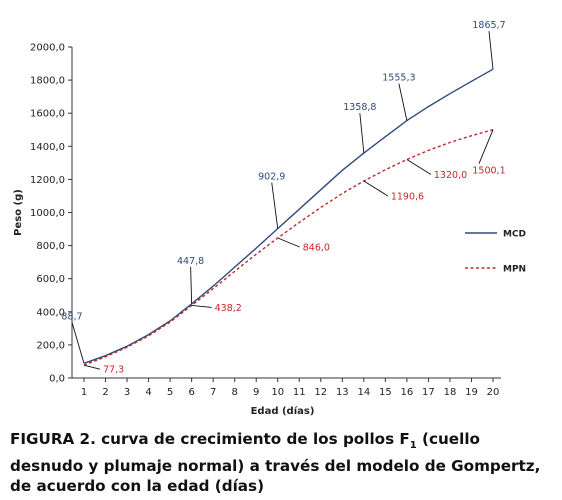 The height and width of the screenshot is (500, 562). What do you see at coordinates (228, 308) in the screenshot?
I see `data-label-mpn: 438,2` at bounding box center [228, 308].